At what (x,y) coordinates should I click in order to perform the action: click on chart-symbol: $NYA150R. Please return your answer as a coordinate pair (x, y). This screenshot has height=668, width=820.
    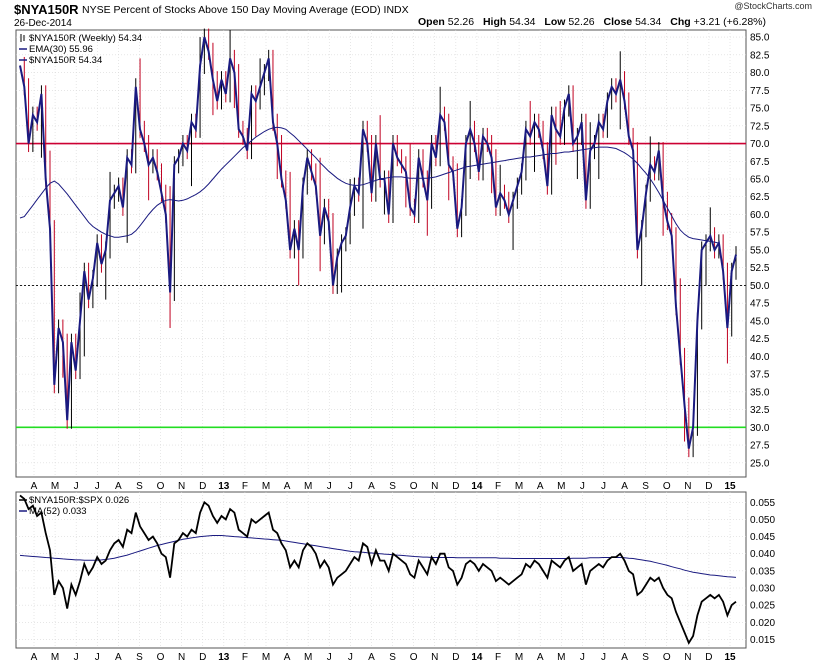
    Looking at the image, I should click on (46, 9).